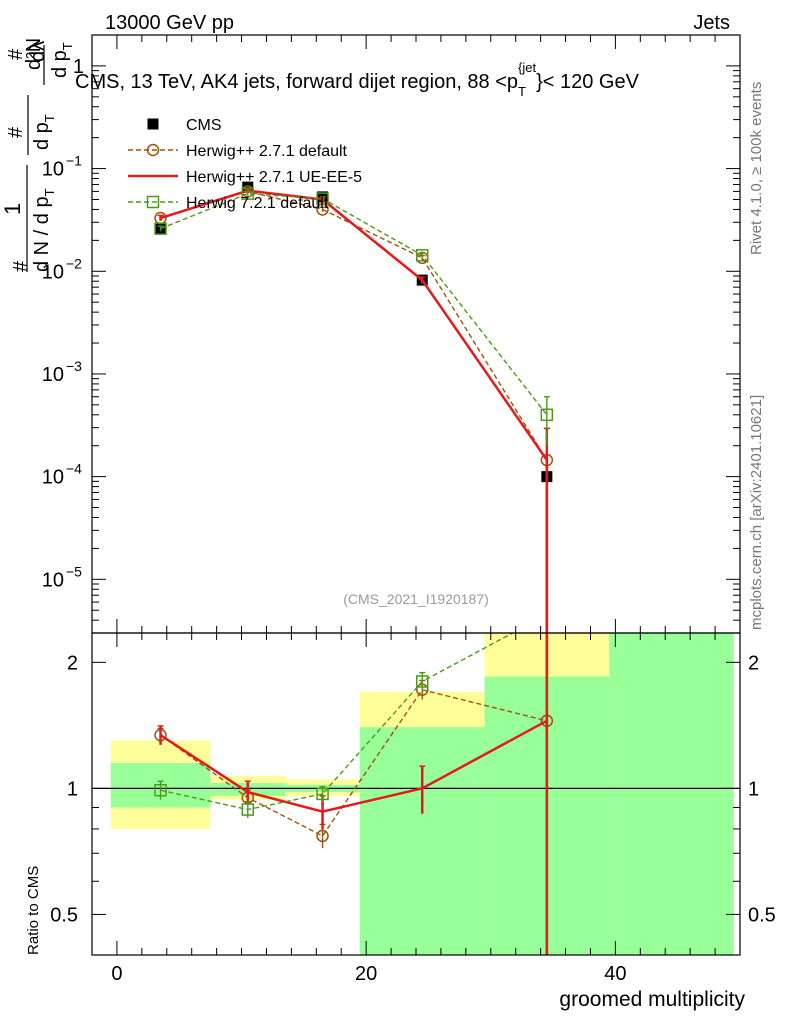 Image resolution: width=786 pixels, height=1024 pixels. Describe the element at coordinates (74, 571) in the screenshot. I see `y-tick-exponent: −5` at that location.